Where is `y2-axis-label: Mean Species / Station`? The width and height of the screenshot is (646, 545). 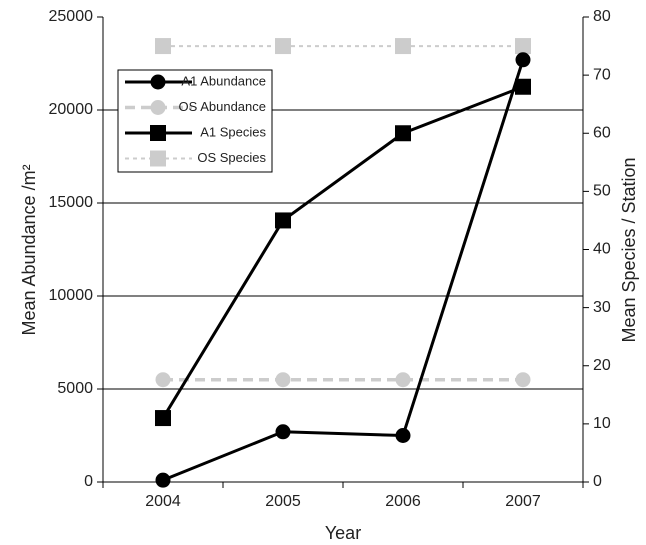 y2-axis-label: Mean Species / Station is located at coordinates (629, 249).